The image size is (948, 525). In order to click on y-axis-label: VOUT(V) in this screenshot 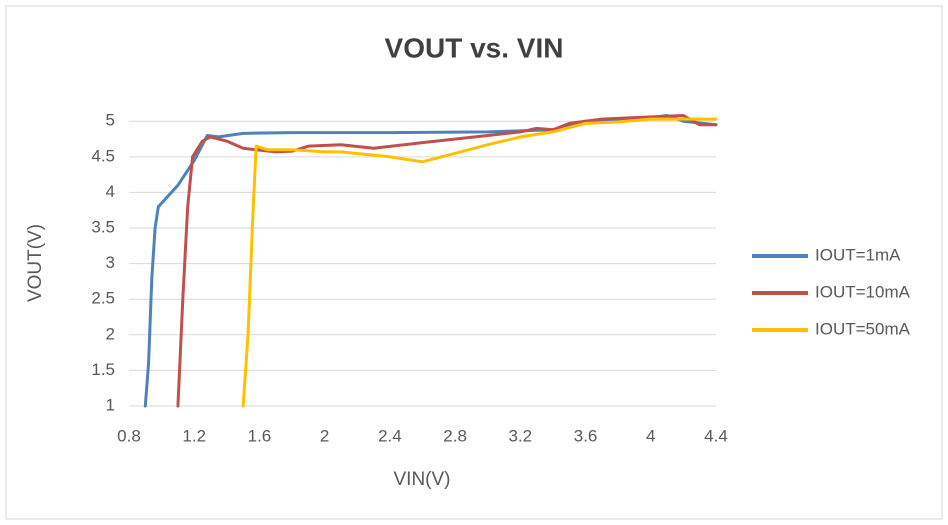, I will do `click(35, 263)`.